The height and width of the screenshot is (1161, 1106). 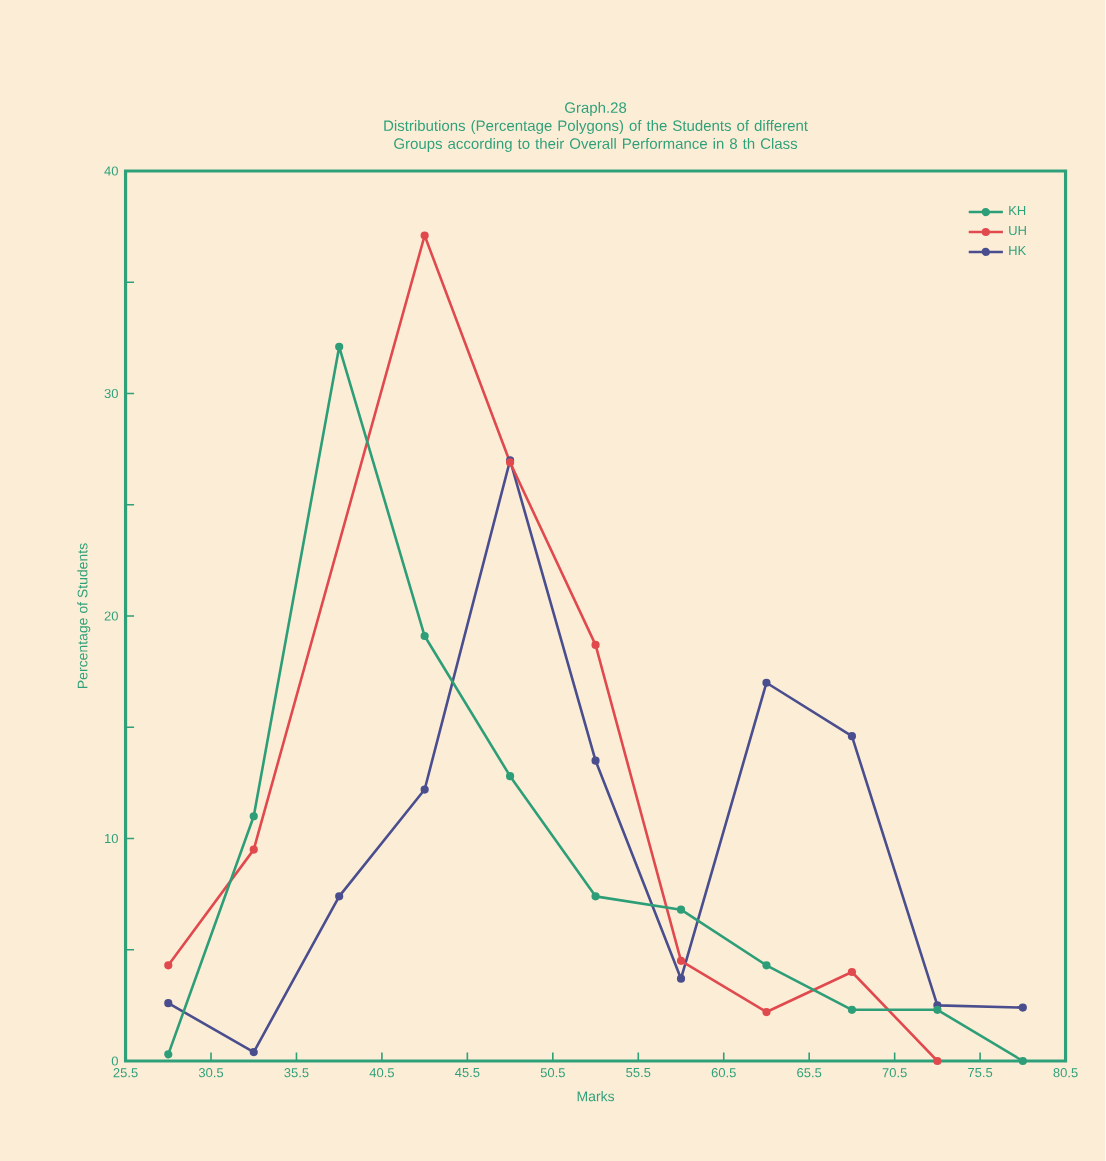 What do you see at coordinates (1017, 211) in the screenshot?
I see `legend-label: KH` at bounding box center [1017, 211].